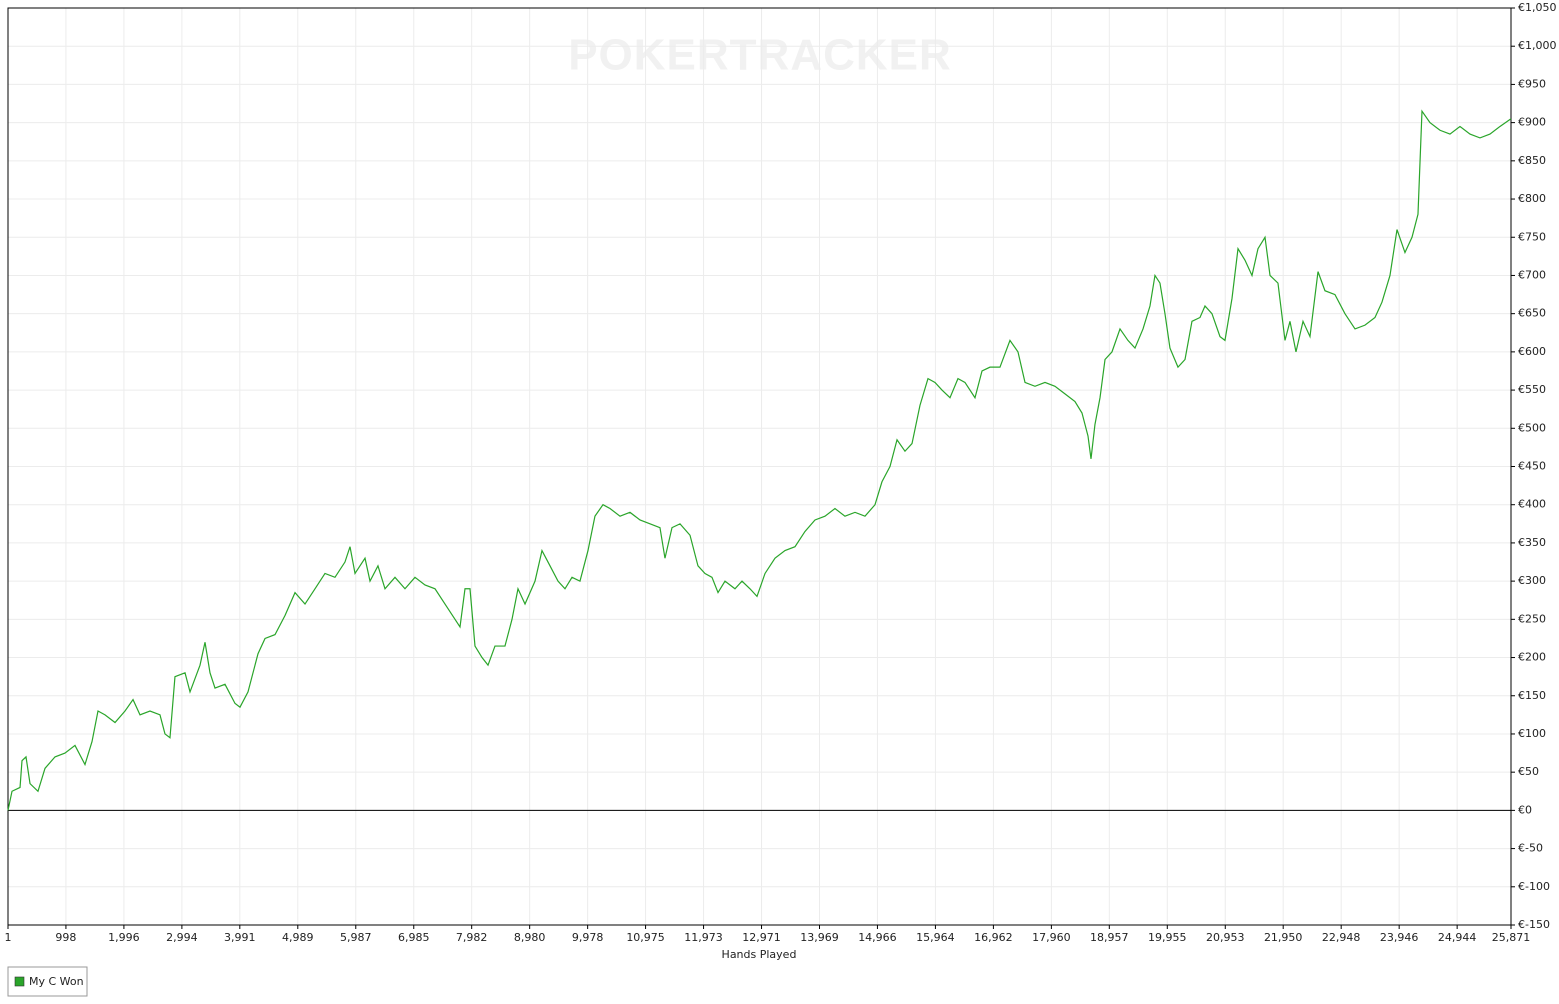 Image resolution: width=1559 pixels, height=1004 pixels. I want to click on x-tick-label: 6,985, so click(414, 937).